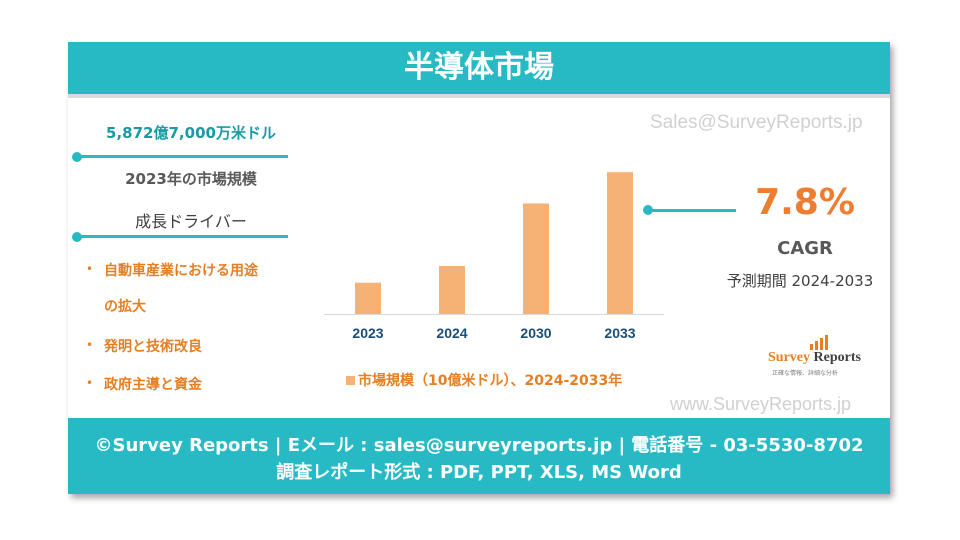  Describe the element at coordinates (619, 333) in the screenshot. I see `x-tick-label: 2033` at that location.